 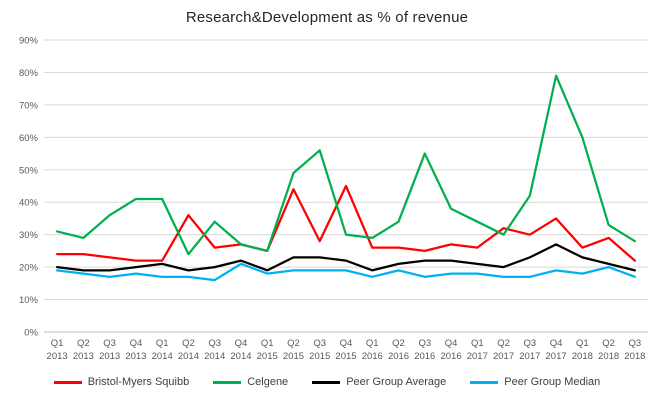 I want to click on legend-item-peer-group-median: Peer Group Median, so click(x=535, y=382).